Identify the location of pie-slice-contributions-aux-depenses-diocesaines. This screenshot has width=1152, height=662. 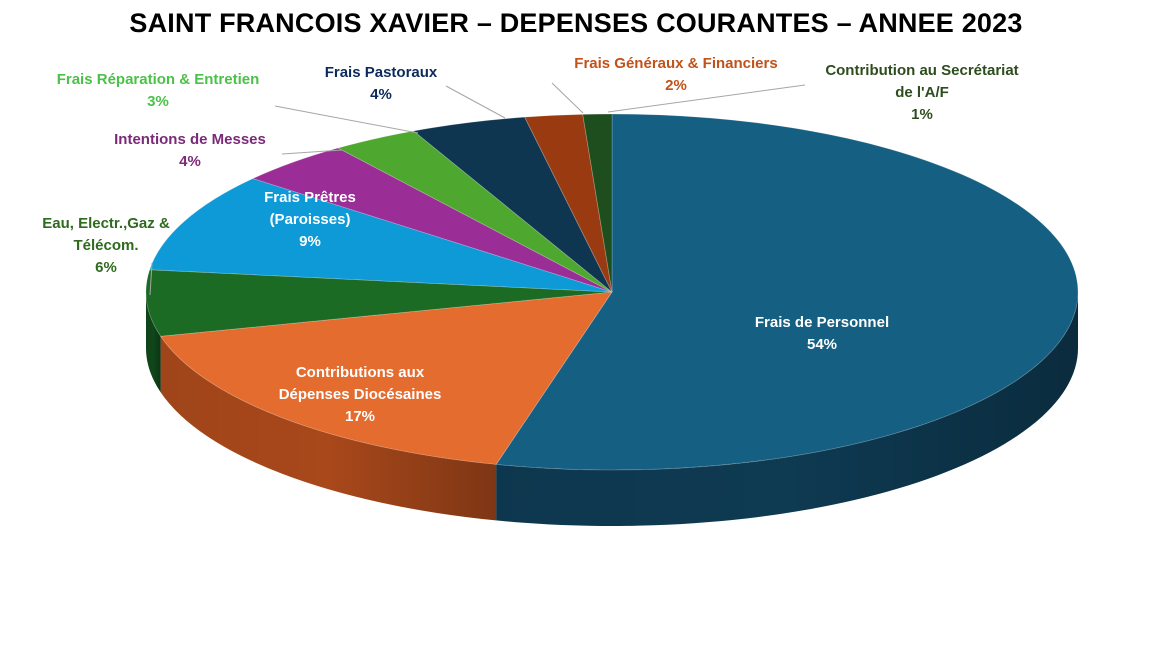
(386, 378).